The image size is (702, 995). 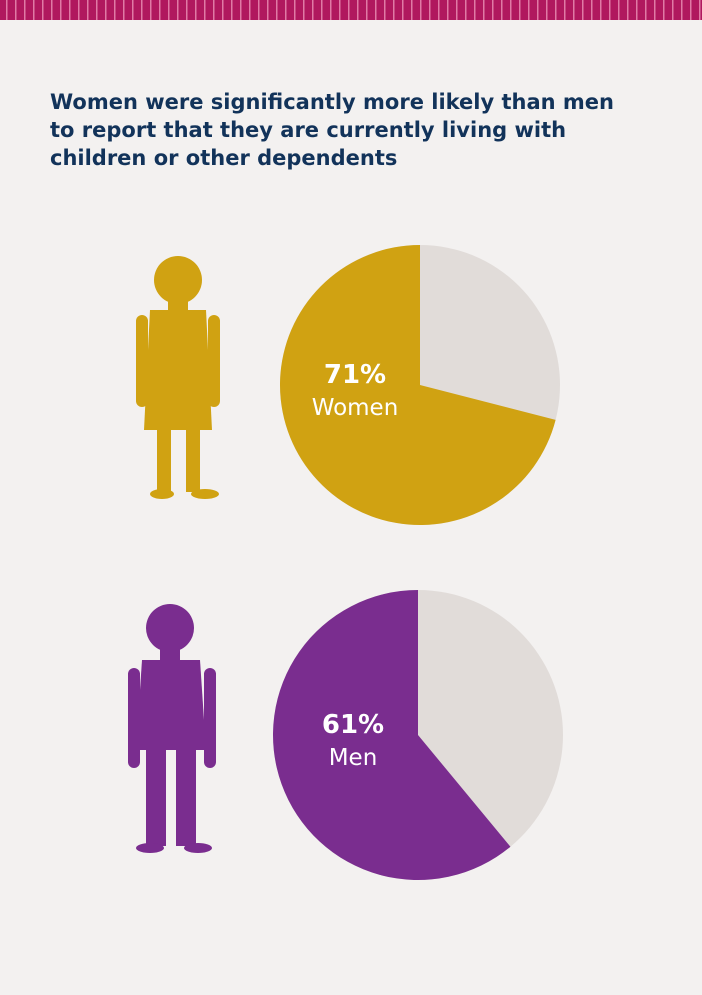 I want to click on top-band, so click(x=351, y=10).